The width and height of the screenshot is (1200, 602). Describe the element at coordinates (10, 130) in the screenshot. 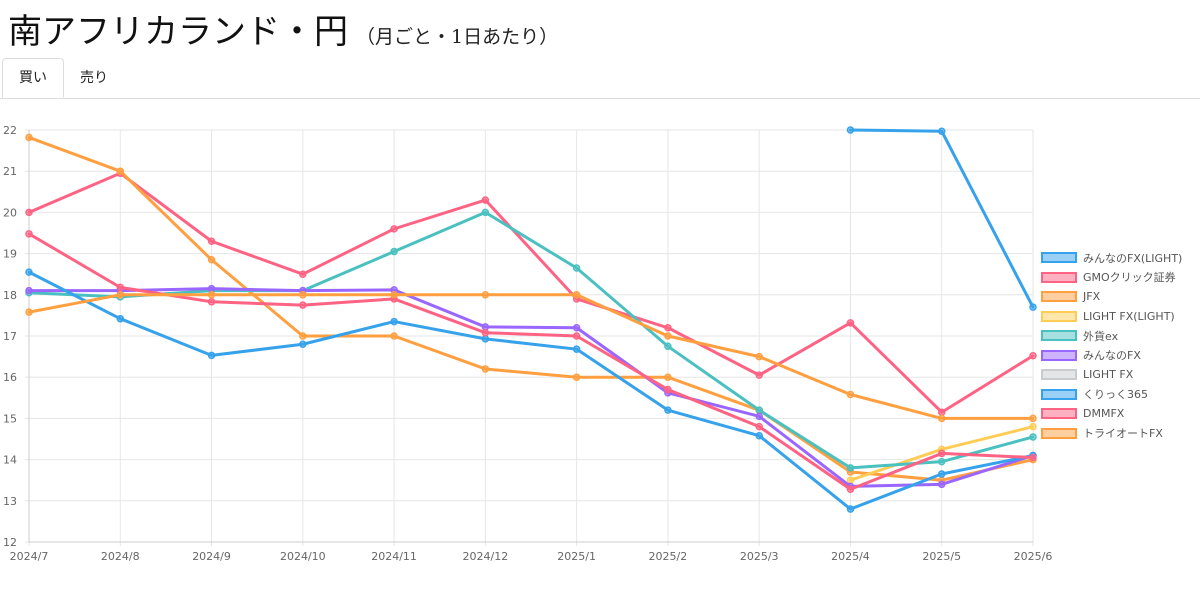

I see `y-tick-label: 22` at that location.